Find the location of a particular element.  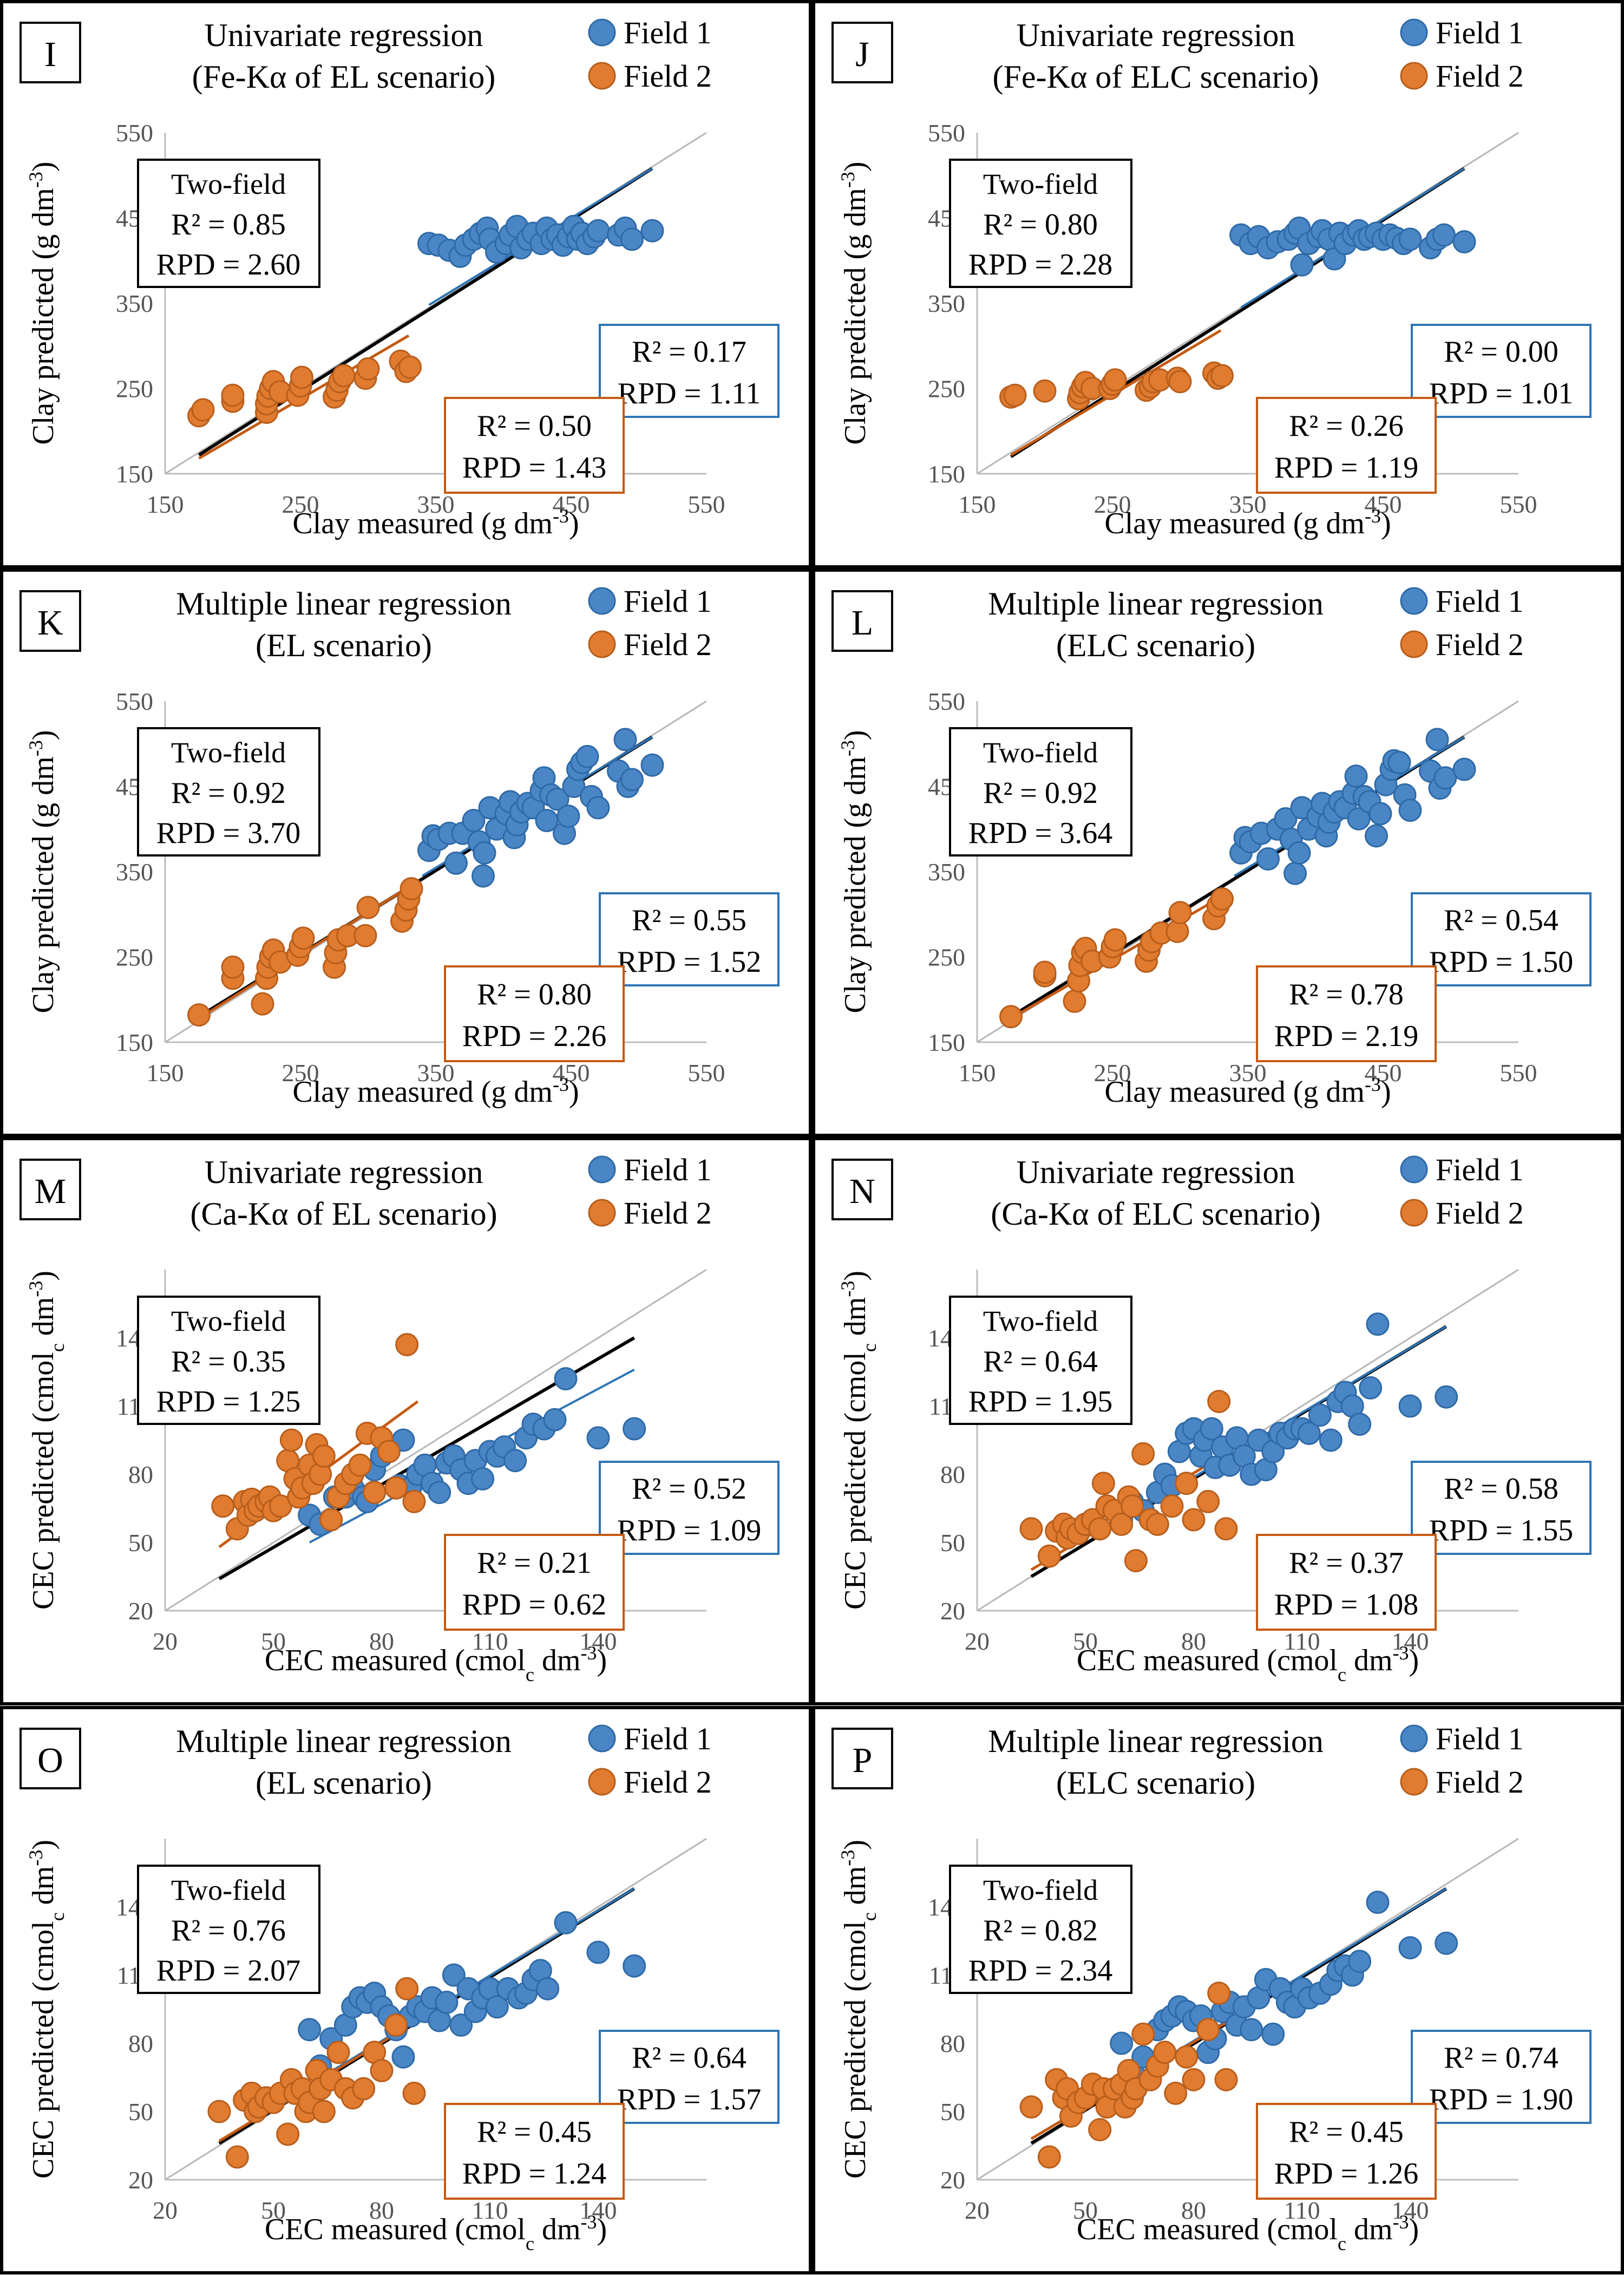

twofield-r2: R² = 0.76 is located at coordinates (228, 1930).